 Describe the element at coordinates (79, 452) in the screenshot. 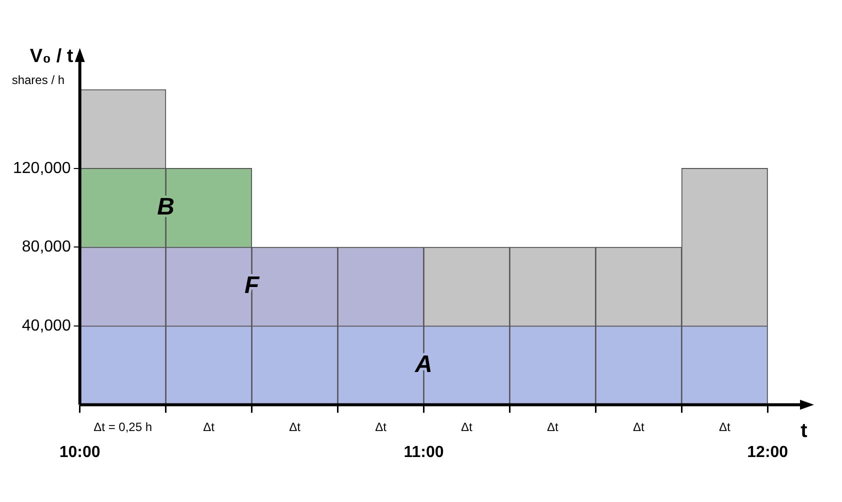

I see `x-tick-label: 10:00` at that location.